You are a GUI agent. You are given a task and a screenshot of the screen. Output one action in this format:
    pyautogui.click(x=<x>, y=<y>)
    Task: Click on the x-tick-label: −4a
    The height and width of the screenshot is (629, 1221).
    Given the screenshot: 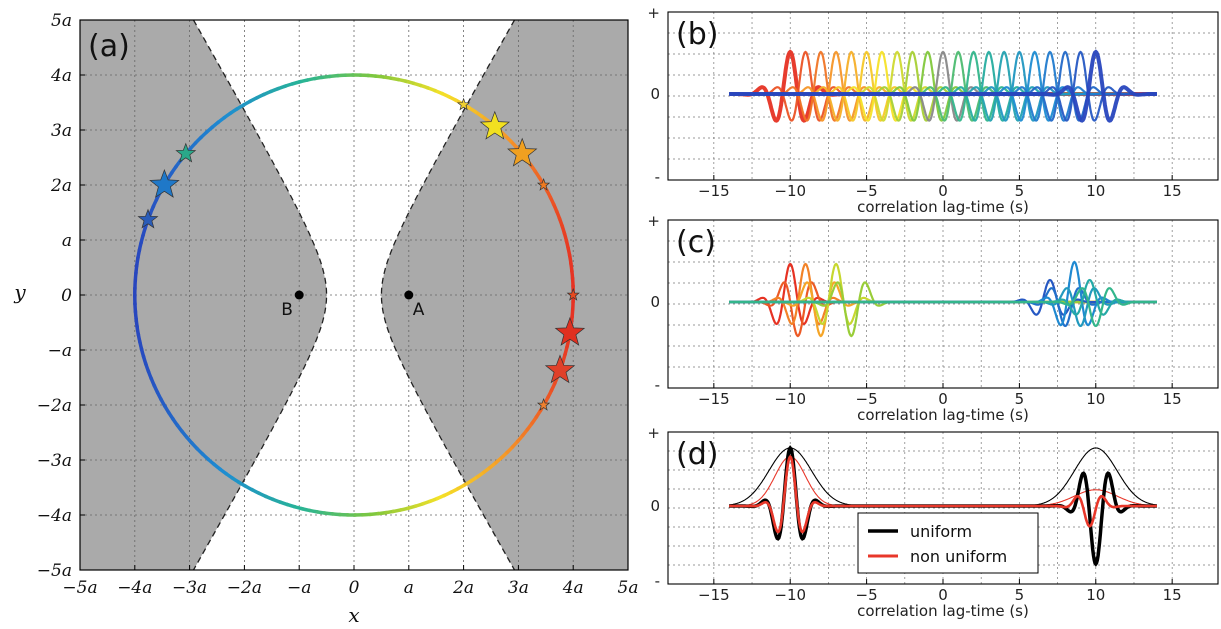 What is the action you would take?
    pyautogui.click(x=134, y=588)
    